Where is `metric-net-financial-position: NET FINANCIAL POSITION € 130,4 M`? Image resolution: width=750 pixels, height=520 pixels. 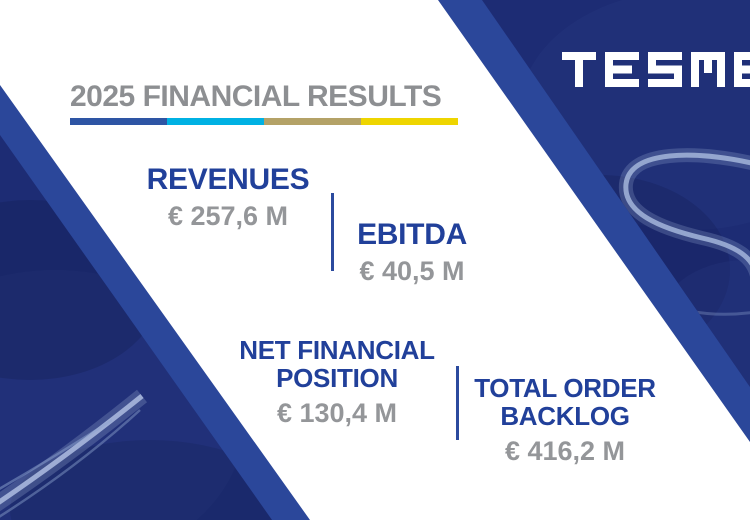
metric-net-financial-position: NET FINANCIAL POSITION € 130,4 M is located at coordinates (337, 382).